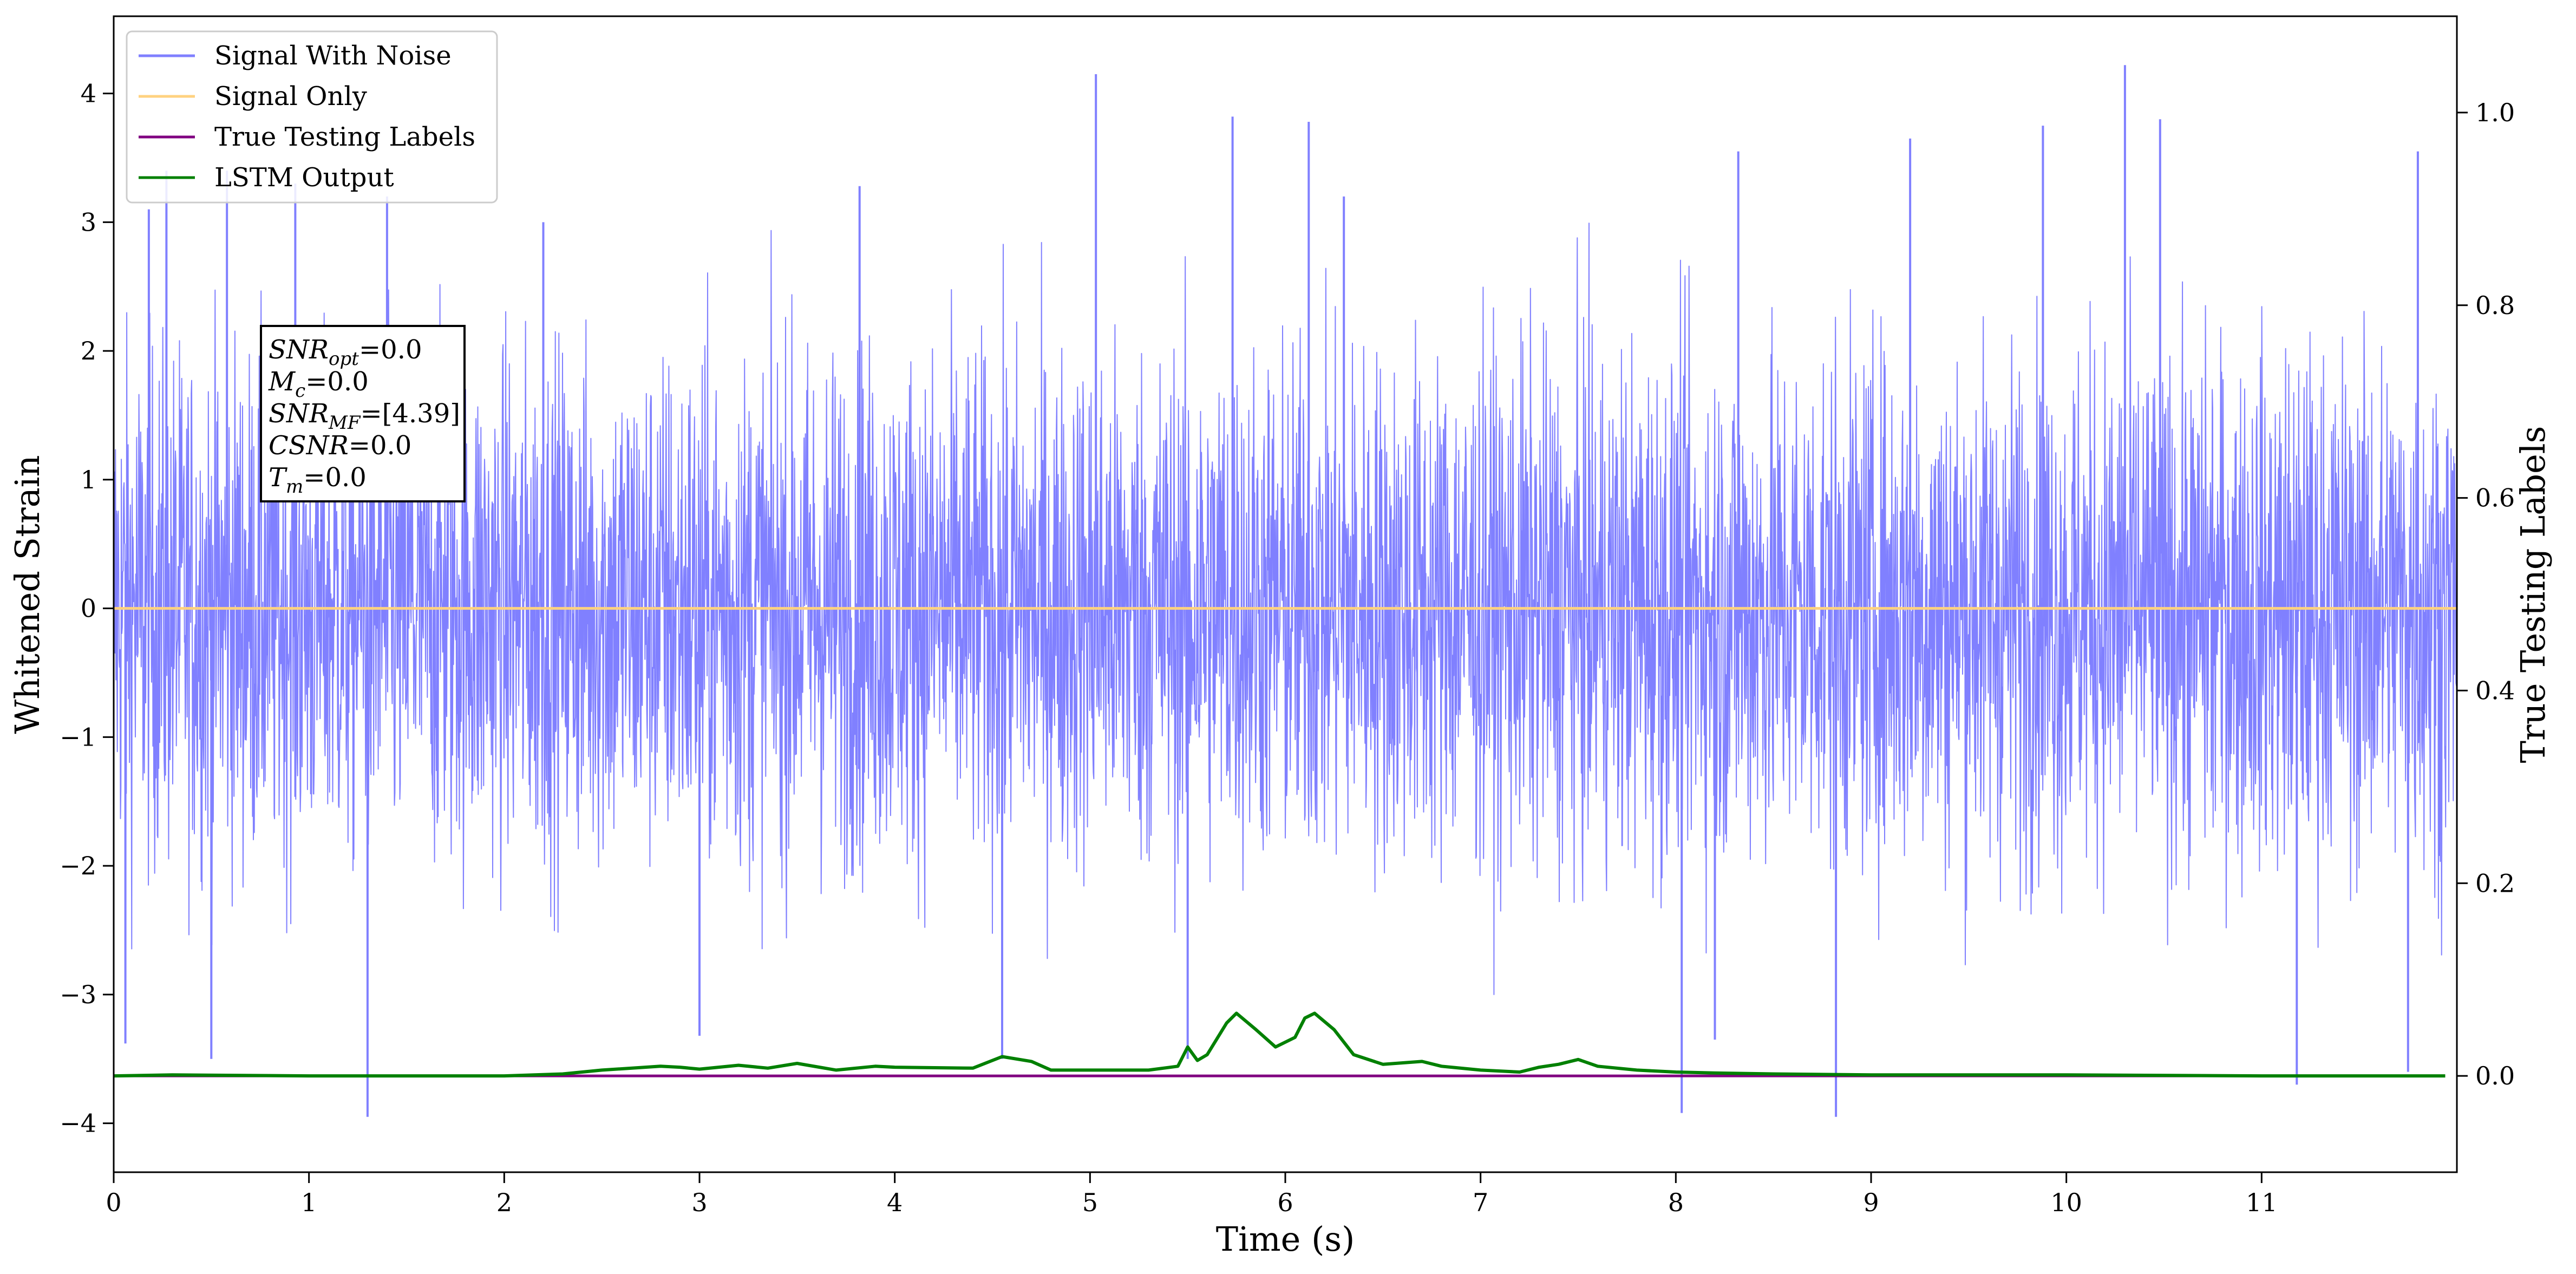  I want to click on y-right-axis-label: True Testing Labels, so click(2533, 594).